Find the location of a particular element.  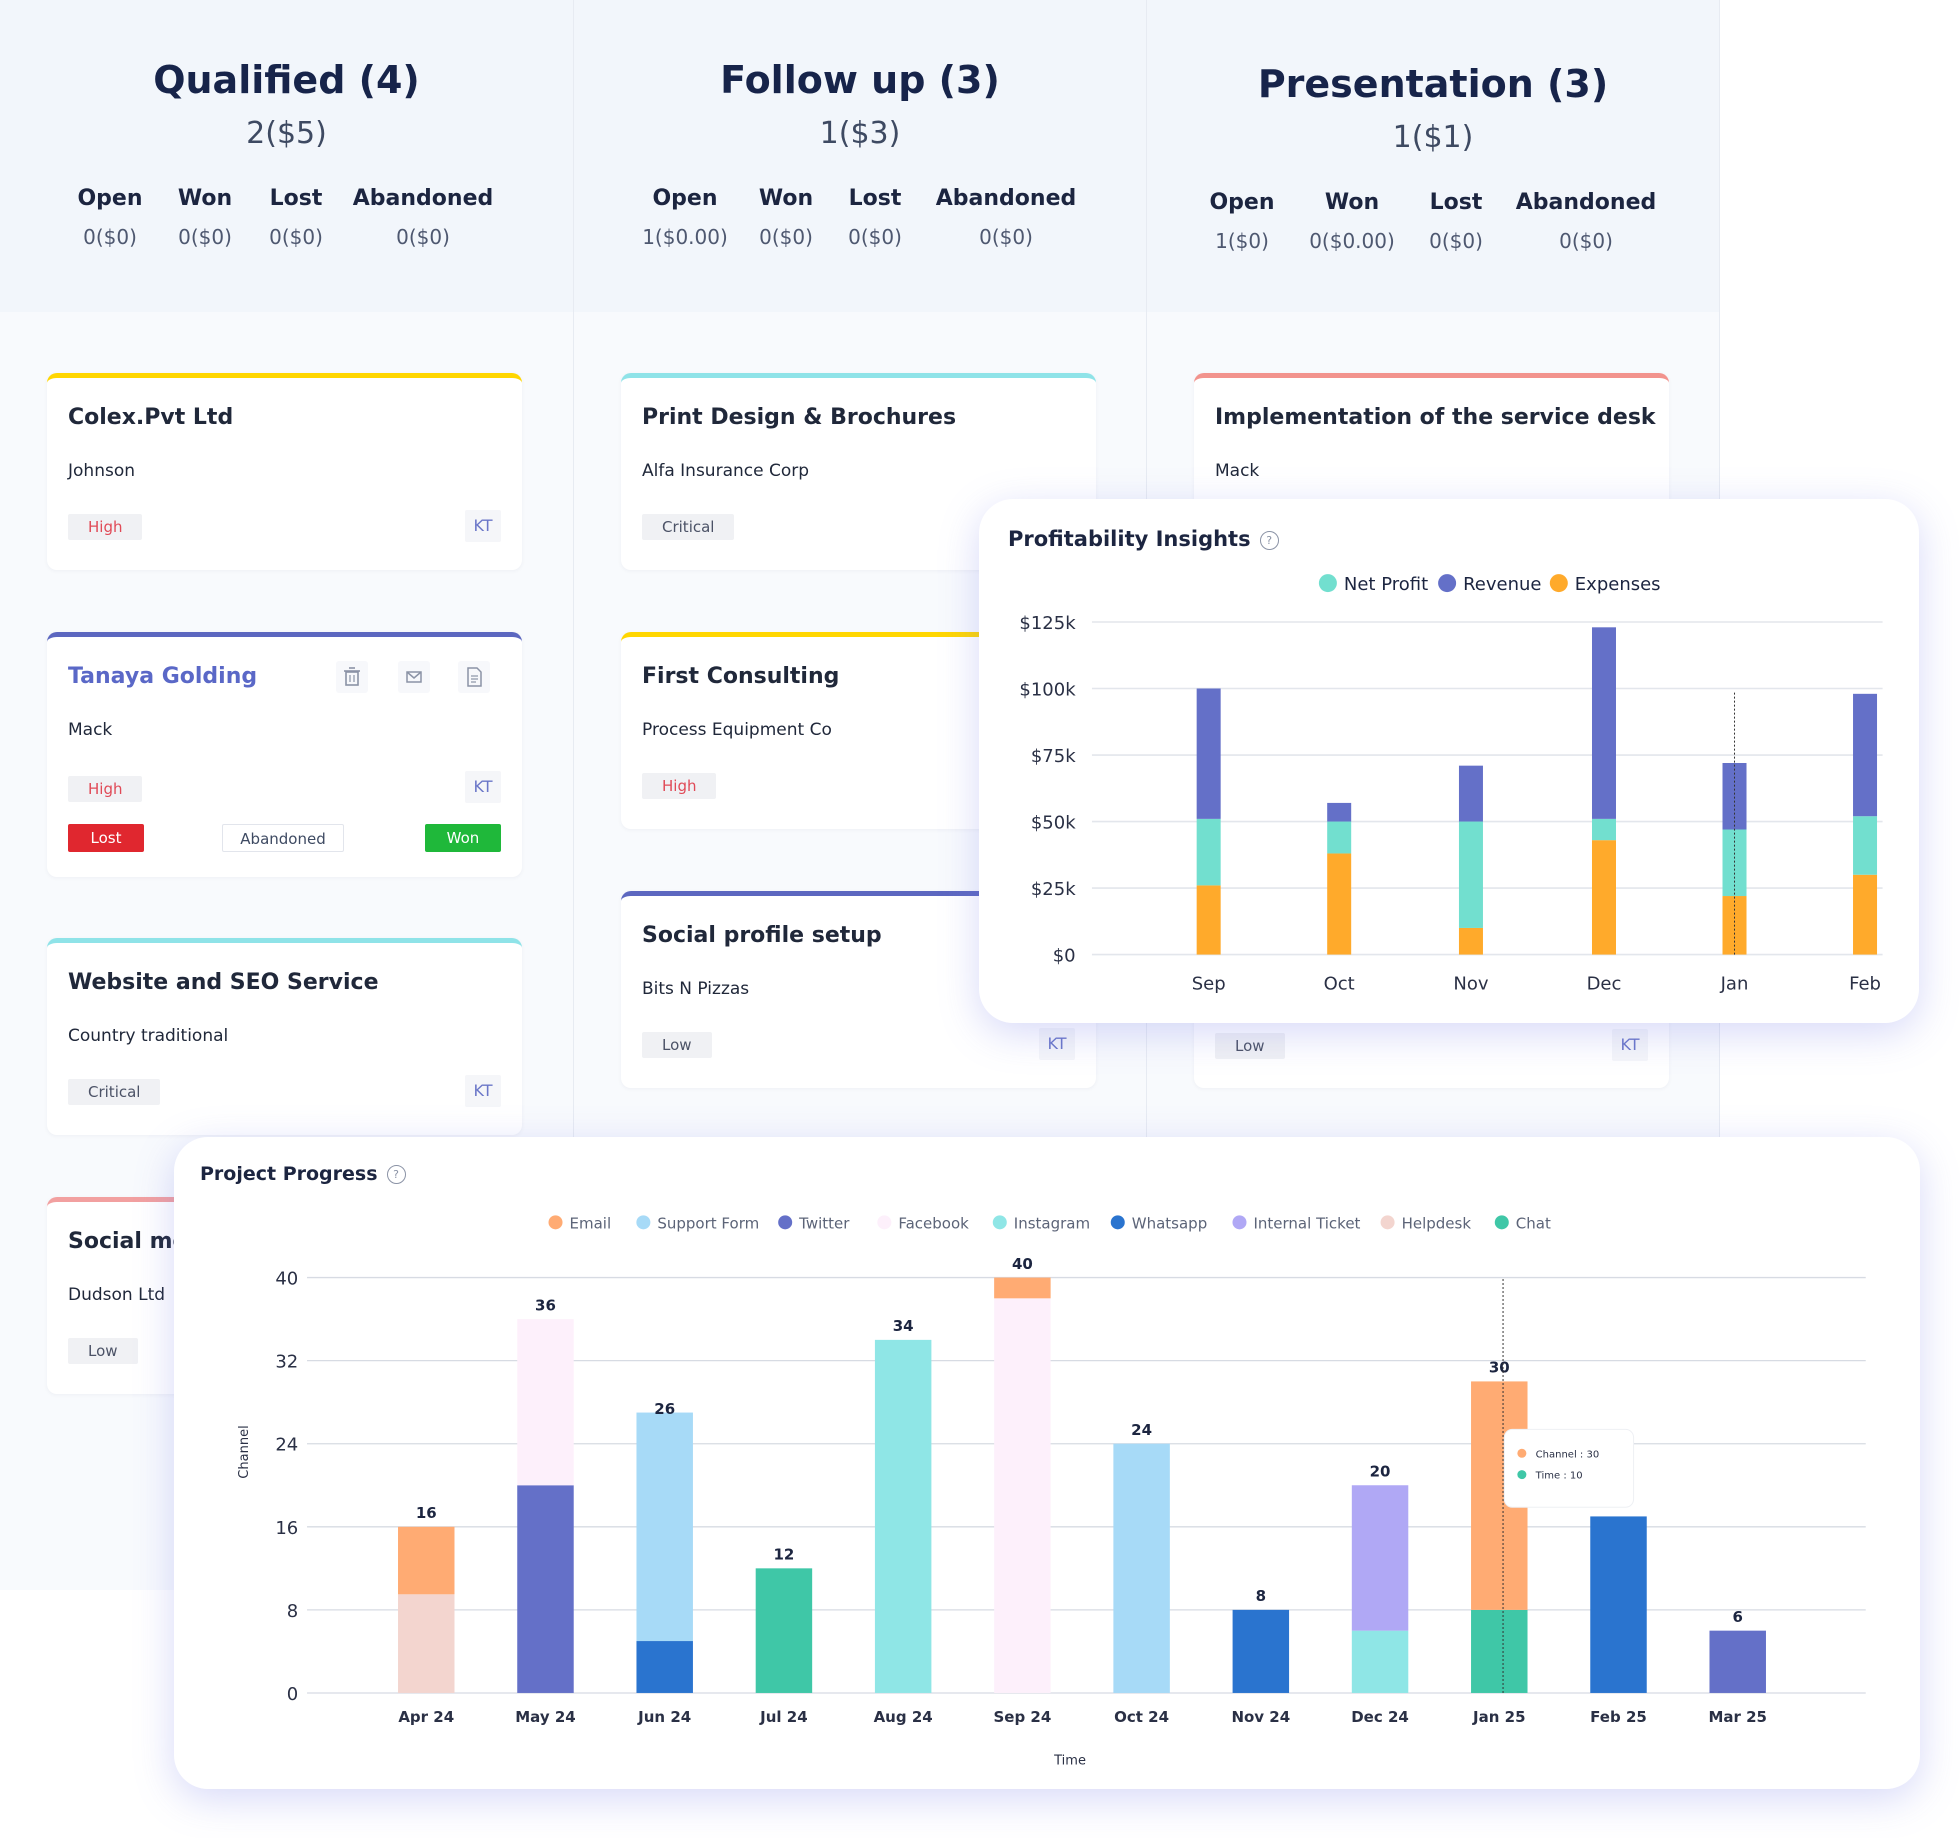

x-tick-label: Jul 24 is located at coordinates (783, 1717).